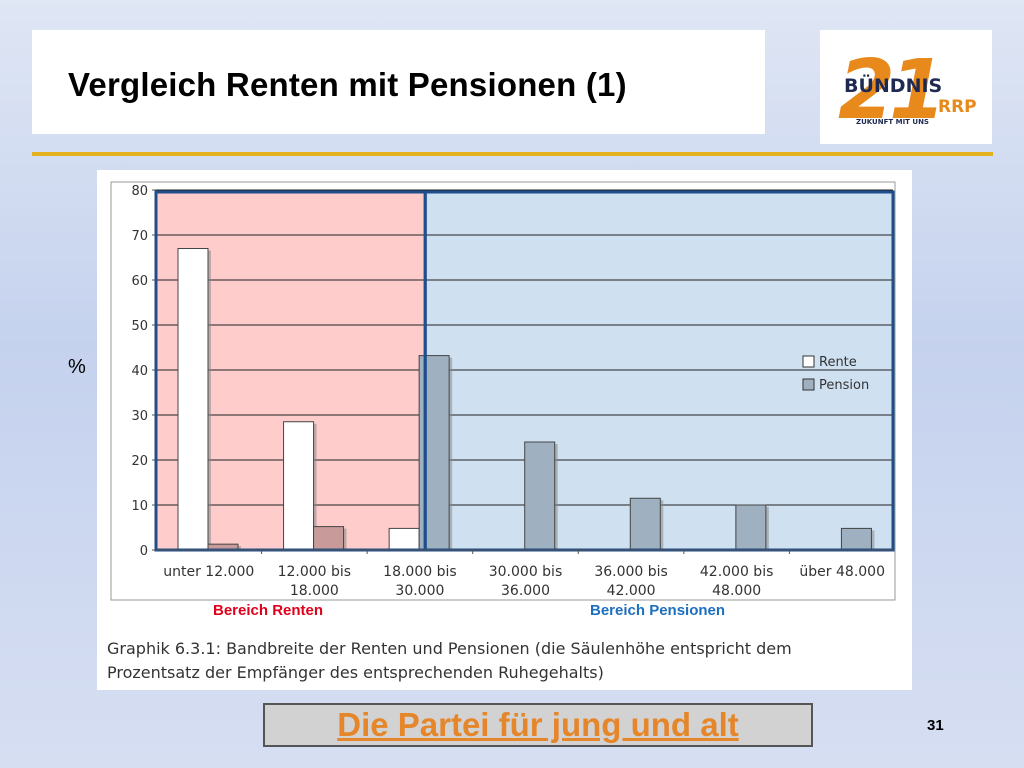 The width and height of the screenshot is (1024, 768). What do you see at coordinates (736, 591) in the screenshot?
I see `x-tick-label: 48.000` at bounding box center [736, 591].